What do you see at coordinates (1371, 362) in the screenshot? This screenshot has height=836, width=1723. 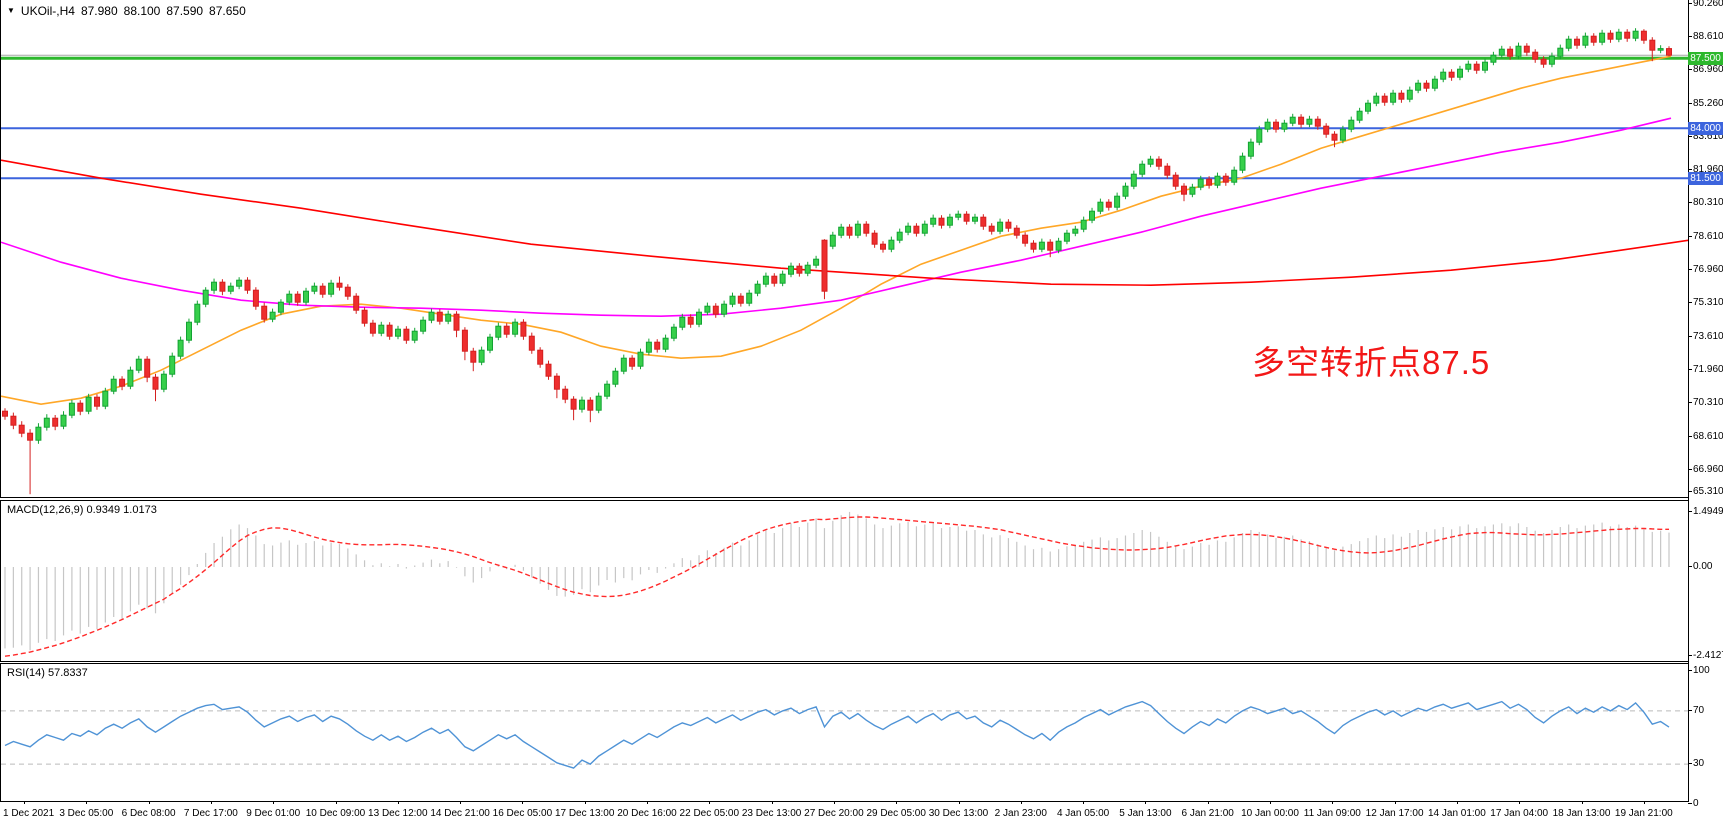 I see `annotation-text: 多空转折点87.5` at bounding box center [1371, 362].